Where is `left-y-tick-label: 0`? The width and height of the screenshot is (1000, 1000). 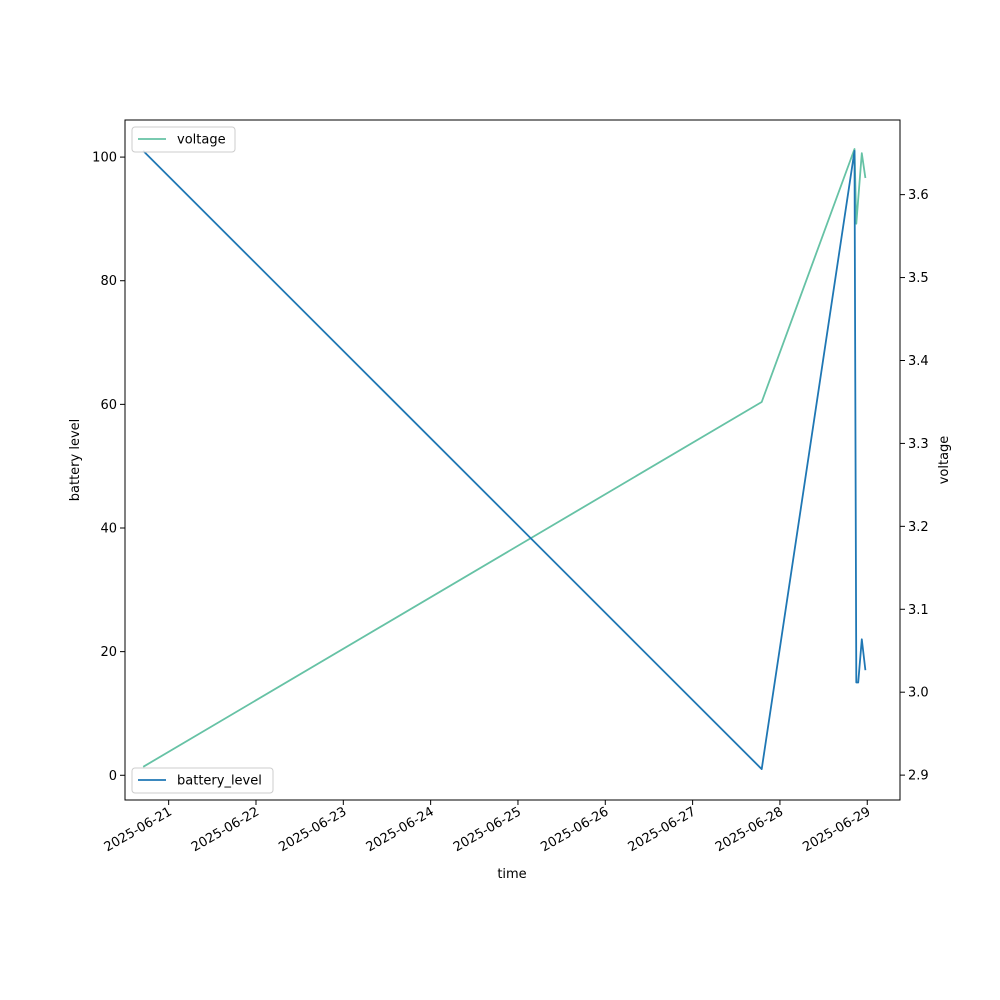
left-y-tick-label: 0 is located at coordinates (113, 776).